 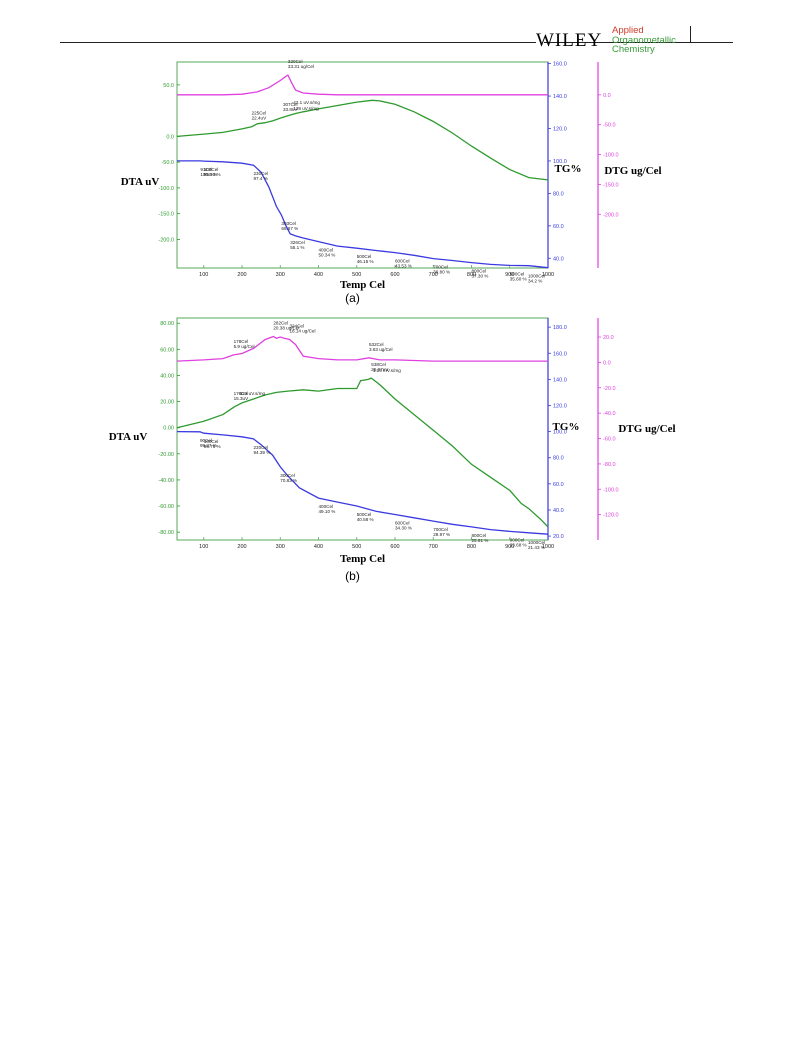 What do you see at coordinates (611, 516) in the screenshot?
I see `dtg-tick-label: -120.0` at bounding box center [611, 516].